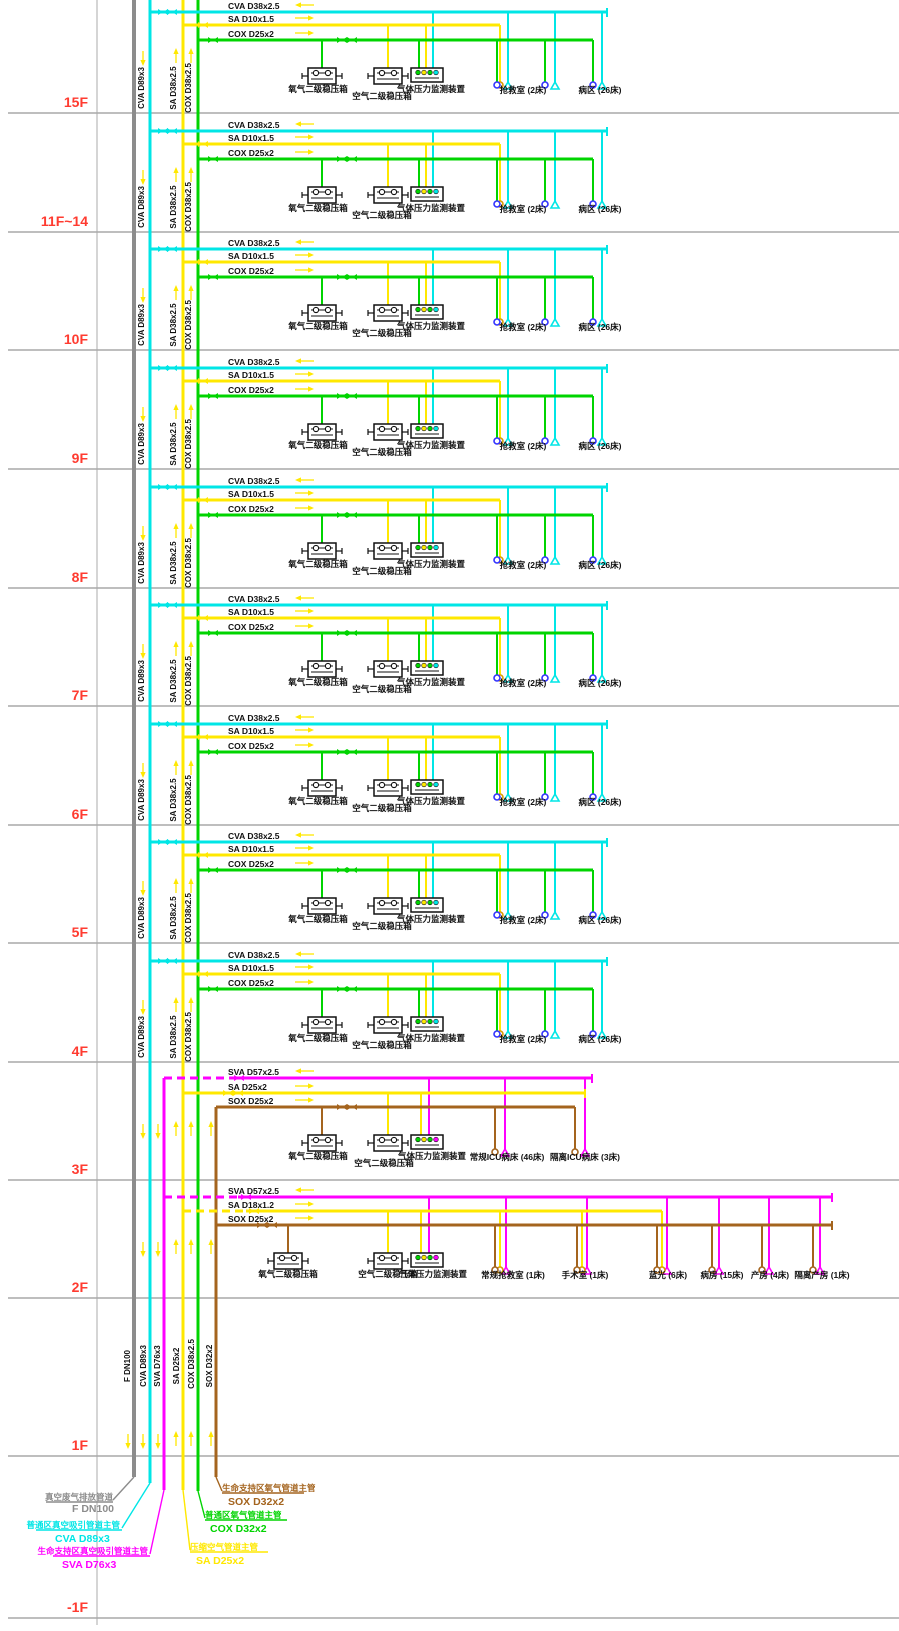 The height and width of the screenshot is (1631, 899). Describe the element at coordinates (77, 1607) in the screenshot. I see `floor-label--1F: -1F` at that location.